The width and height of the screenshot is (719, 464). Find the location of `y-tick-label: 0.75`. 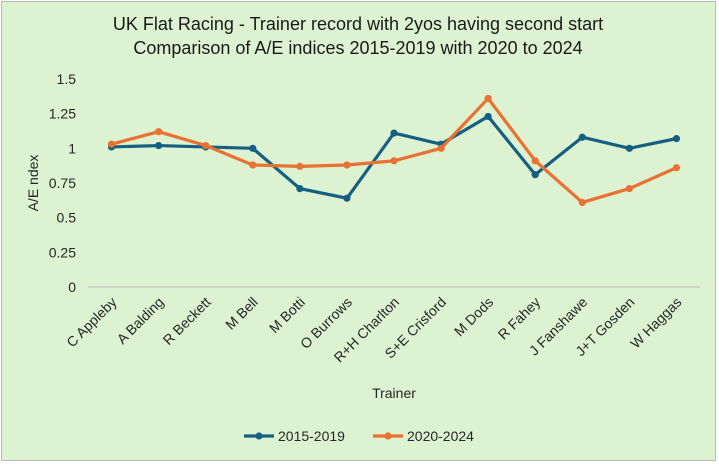

y-tick-label: 0.75 is located at coordinates (62, 183).